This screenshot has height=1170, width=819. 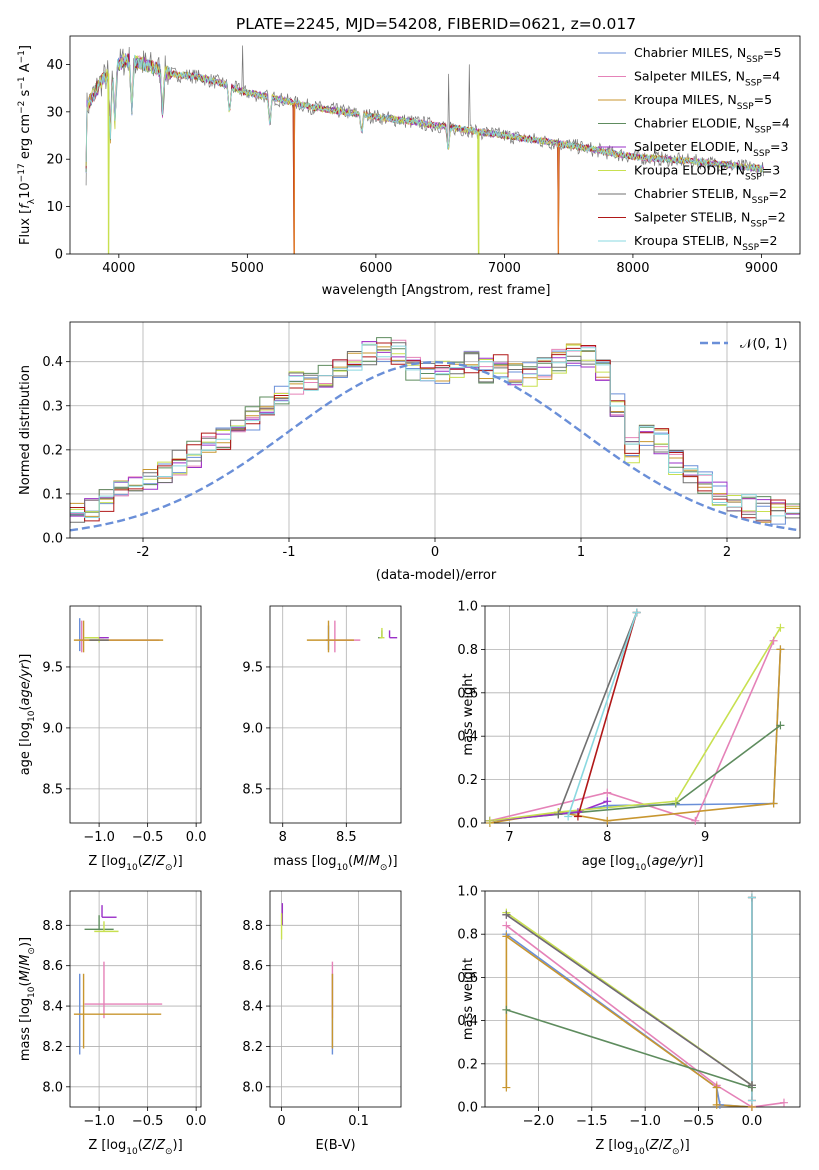 I want to click on y-tick-label: 9.5, so click(x=52, y=667).